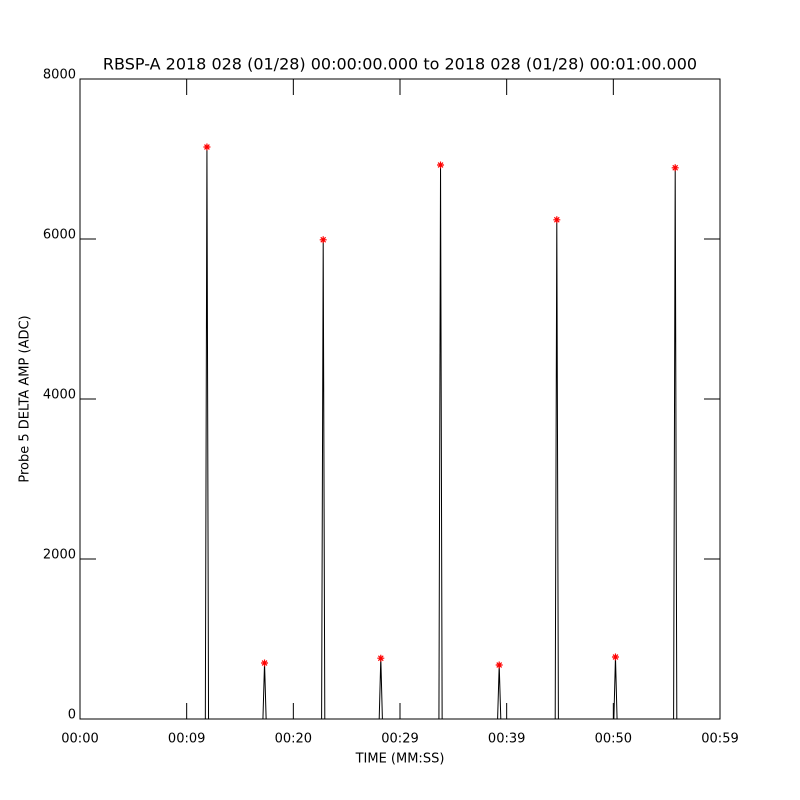 This screenshot has height=800, width=800. I want to click on y-tick-label: 4000, so click(59, 395).